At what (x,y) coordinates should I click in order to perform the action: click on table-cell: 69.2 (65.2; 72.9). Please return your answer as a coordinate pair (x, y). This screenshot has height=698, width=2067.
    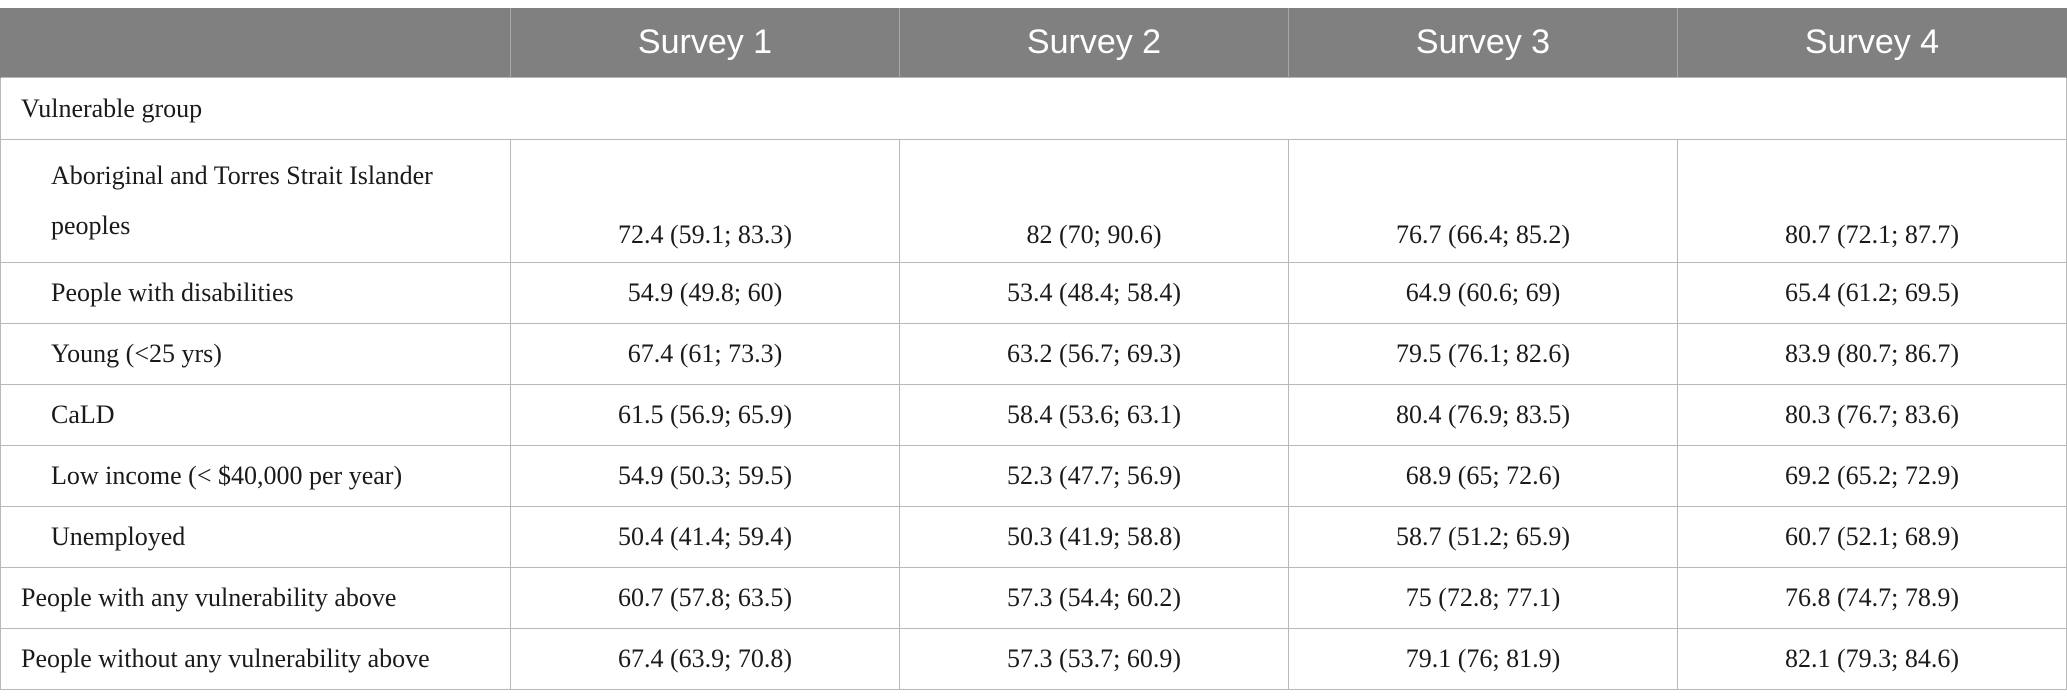
    Looking at the image, I should click on (1872, 476).